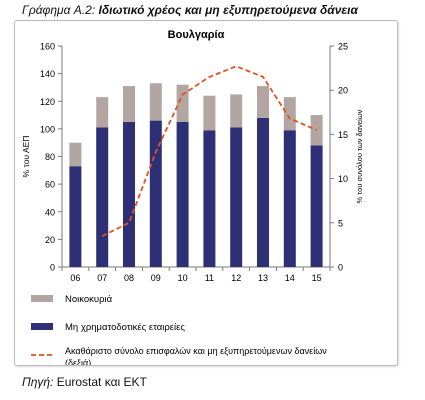  I want to click on x-tick-label: 15, so click(317, 278).